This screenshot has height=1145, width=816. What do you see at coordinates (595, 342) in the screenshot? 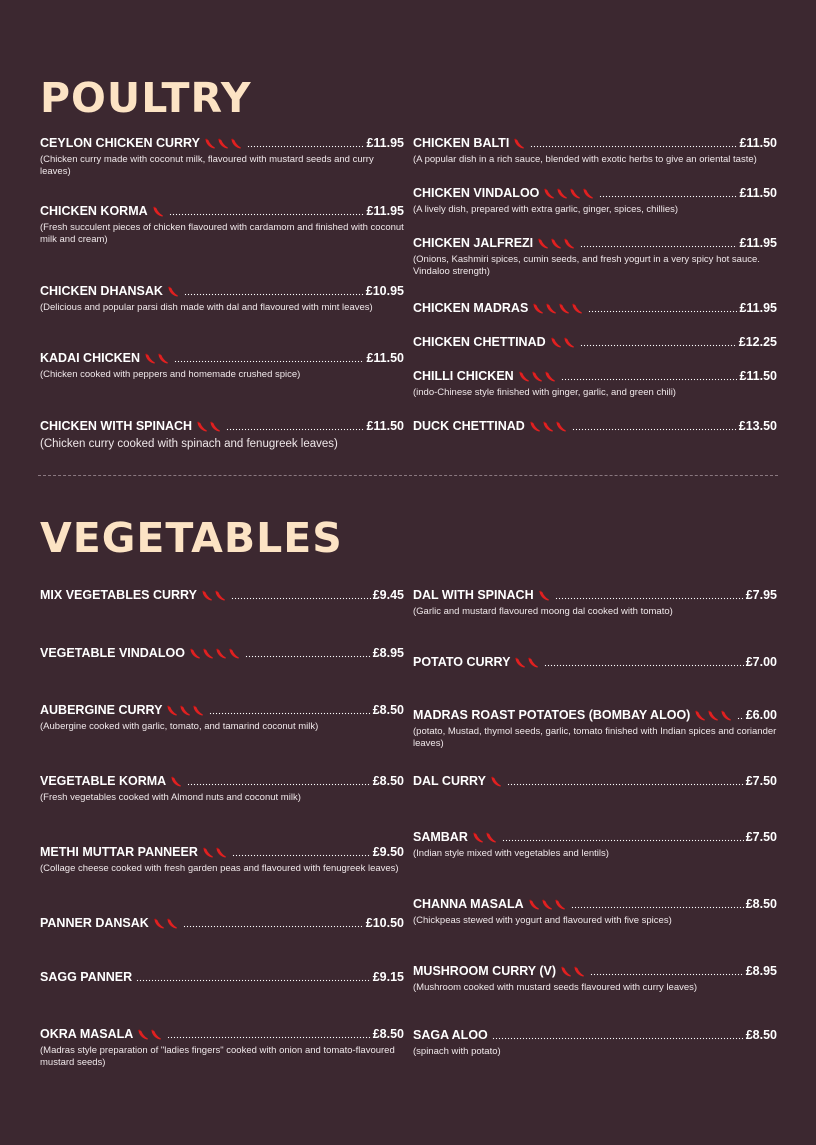
I see `menu-item-line: CHICKEN CHETTINAD £12.25` at bounding box center [595, 342].